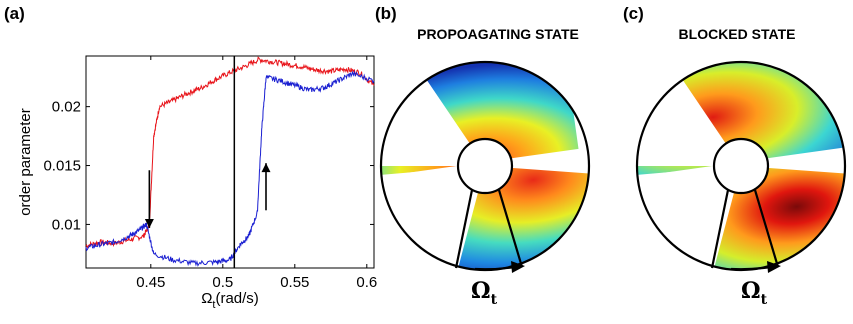 Image resolution: width=853 pixels, height=324 pixels. Describe the element at coordinates (66, 224) in the screenshot. I see `y-tick-label: 0.01` at that location.